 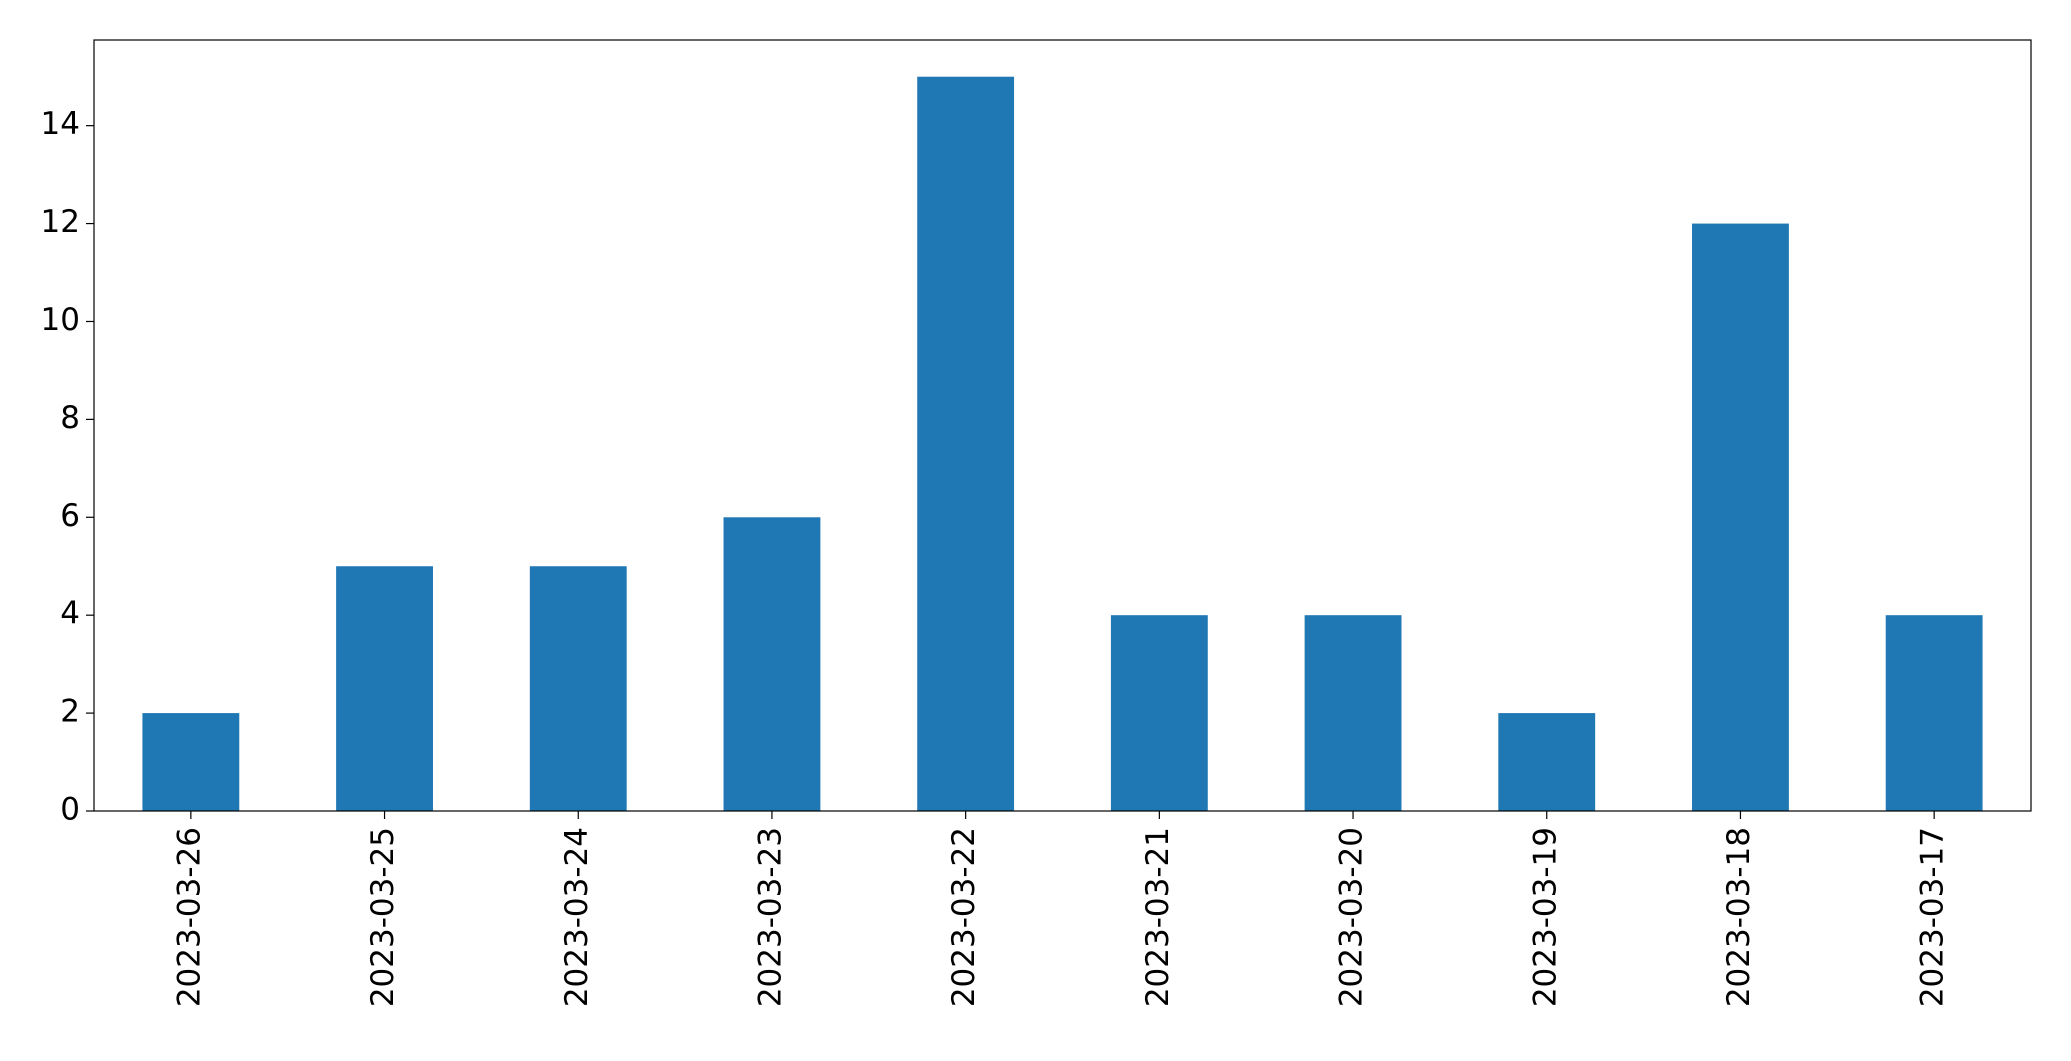 What do you see at coordinates (60, 222) in the screenshot?
I see `y-tick-label: 12` at bounding box center [60, 222].